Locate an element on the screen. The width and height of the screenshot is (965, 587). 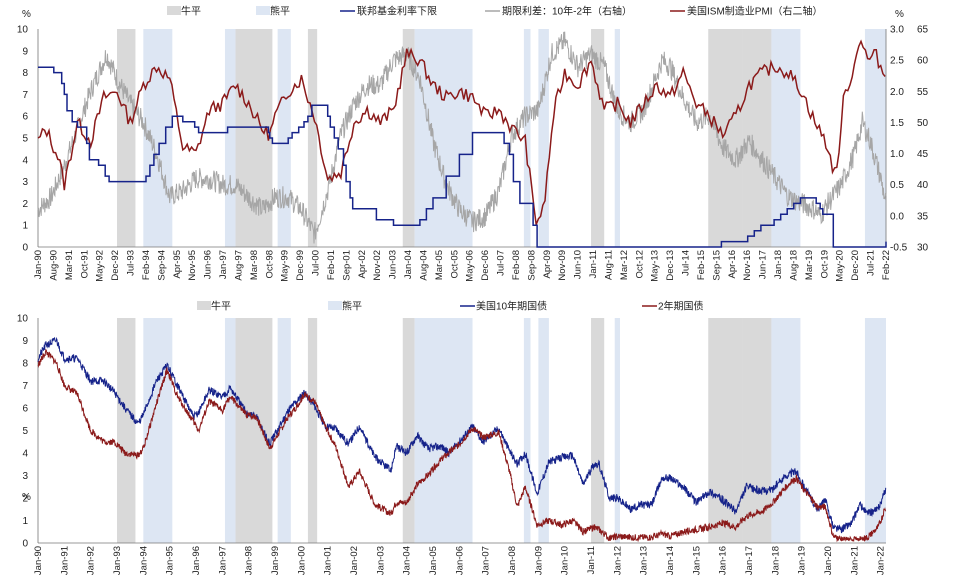
right-tick-label: 2.5 is located at coordinates (897, 61).